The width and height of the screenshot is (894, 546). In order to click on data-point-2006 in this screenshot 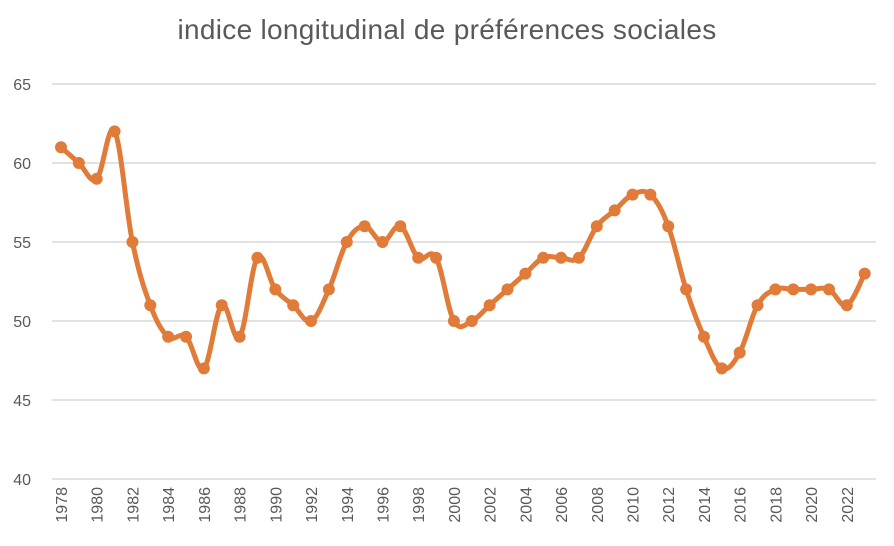, I will do `click(561, 257)`.